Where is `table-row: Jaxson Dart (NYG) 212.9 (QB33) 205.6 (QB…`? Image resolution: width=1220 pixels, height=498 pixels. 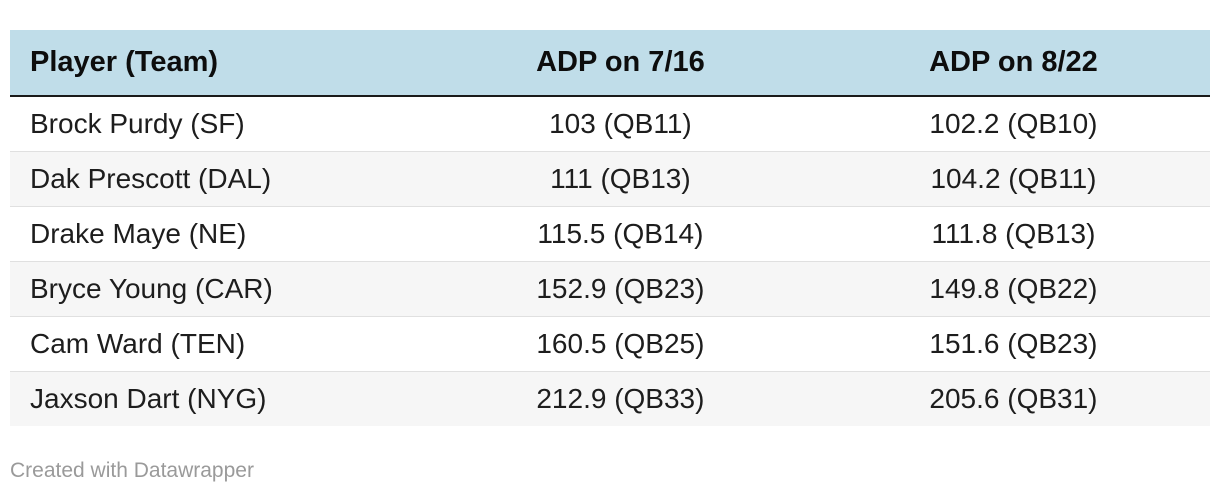 table-row: Jaxson Dart (NYG) 212.9 (QB33) 205.6 (QB… is located at coordinates (610, 398).